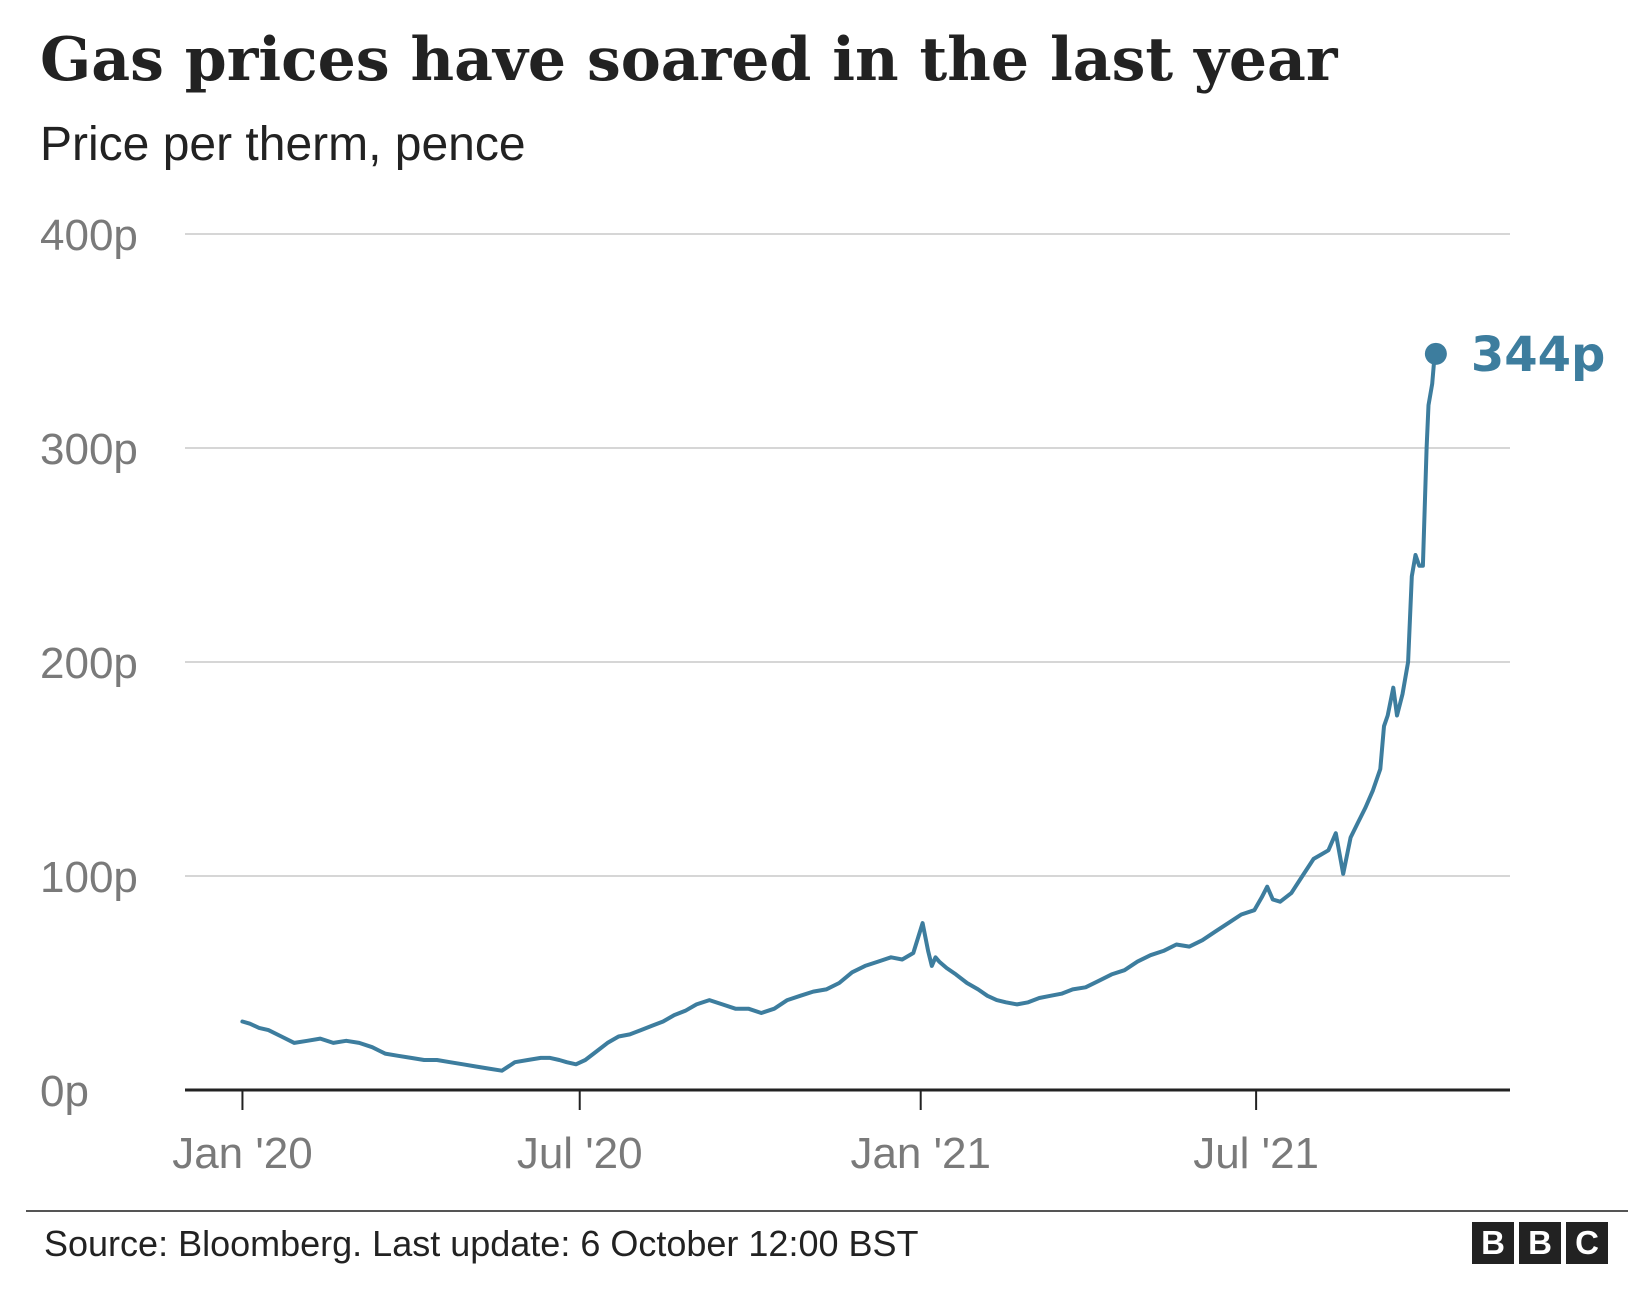  What do you see at coordinates (1435, 353) in the screenshot?
I see `end-point-marker` at bounding box center [1435, 353].